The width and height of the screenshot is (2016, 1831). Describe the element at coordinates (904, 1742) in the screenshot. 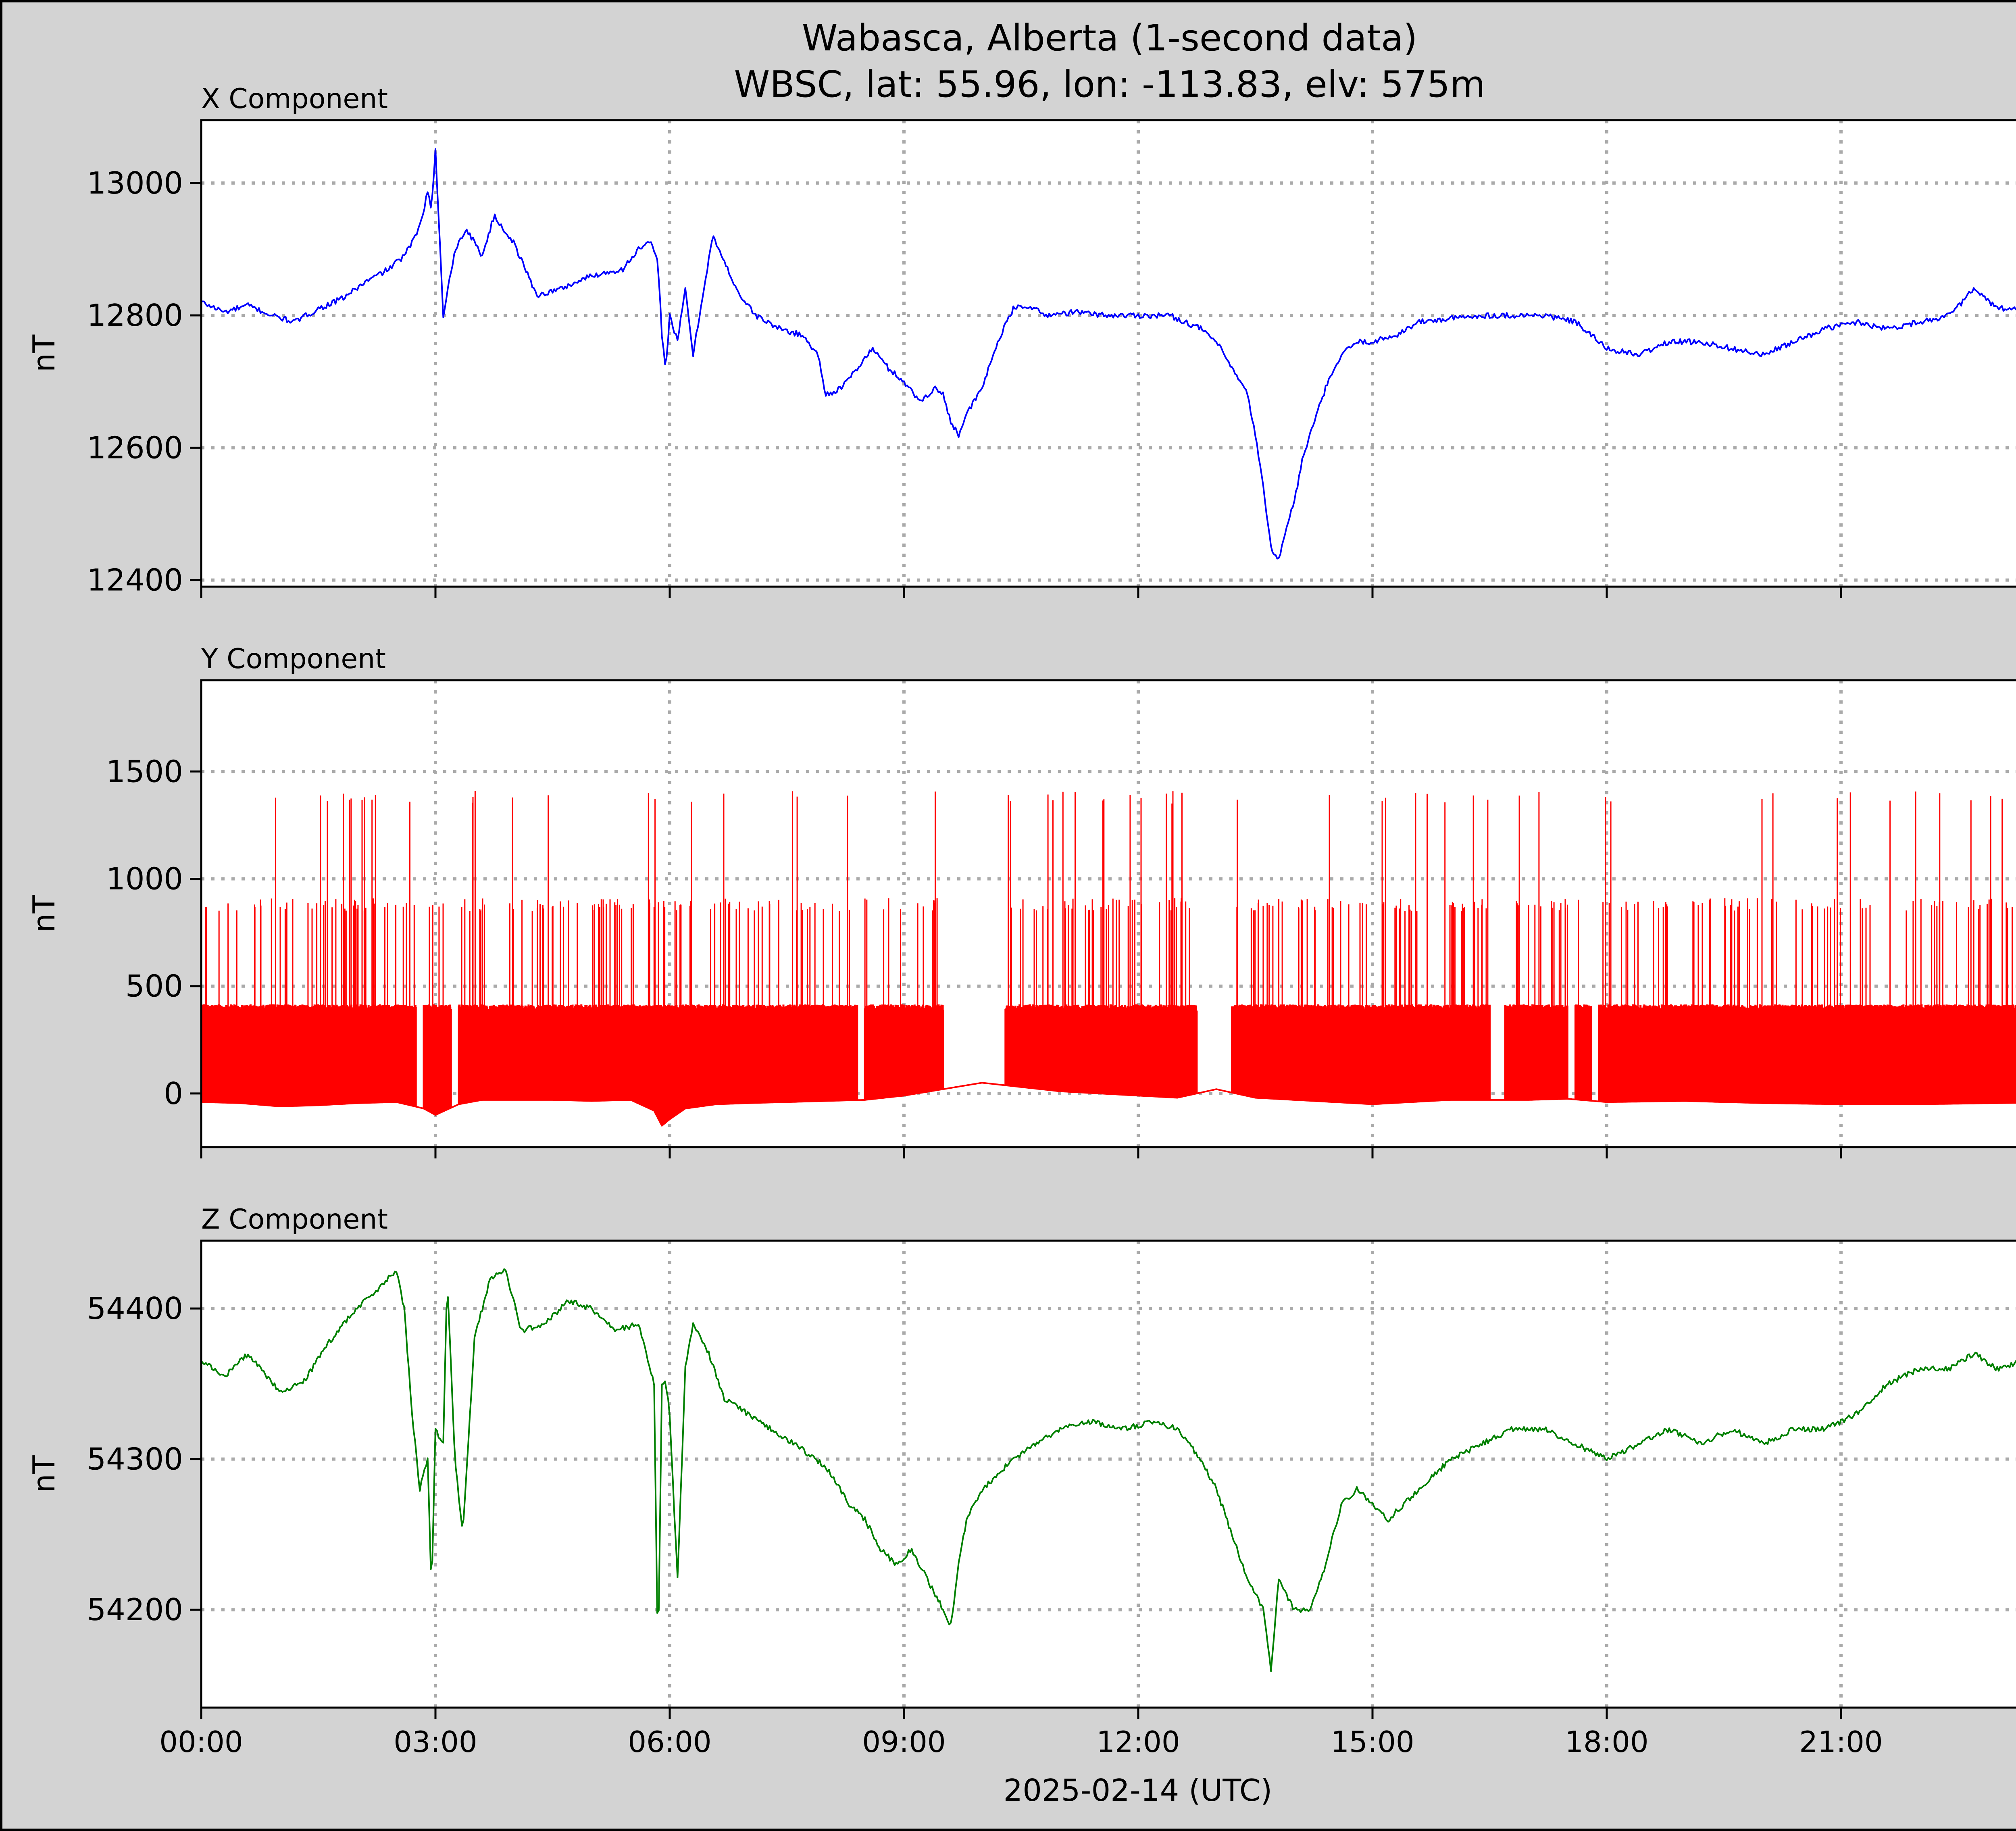

I see `x-tick-label: 09:00` at that location.